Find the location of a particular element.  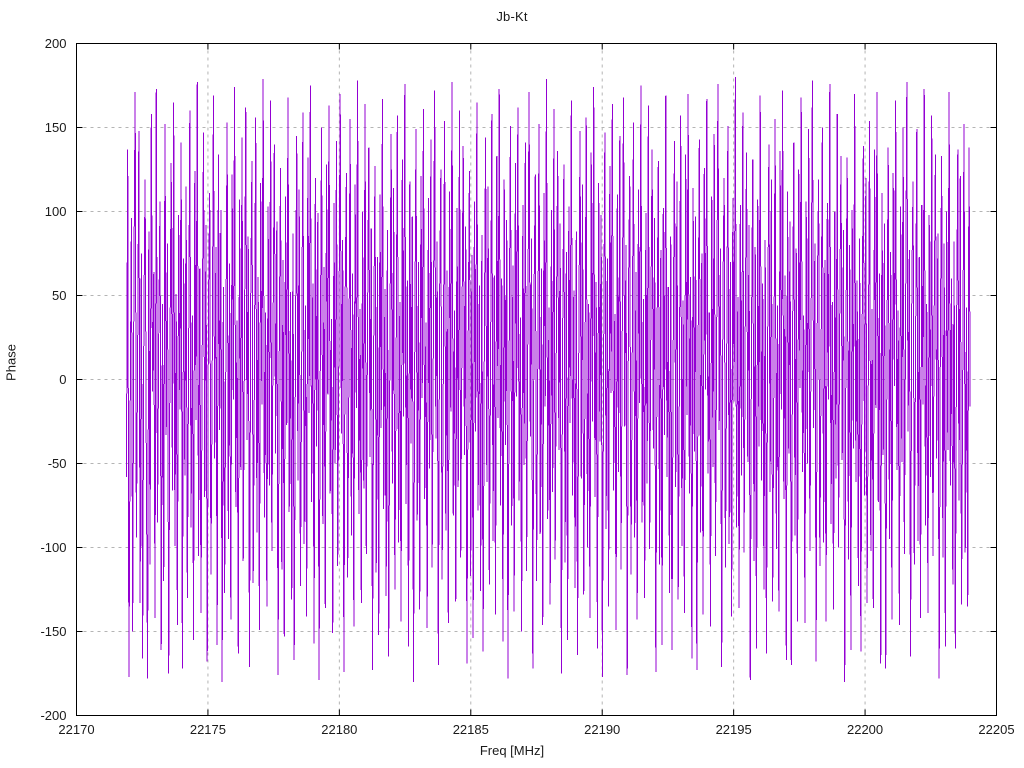

x-tick-label: 22180 is located at coordinates (339, 729).